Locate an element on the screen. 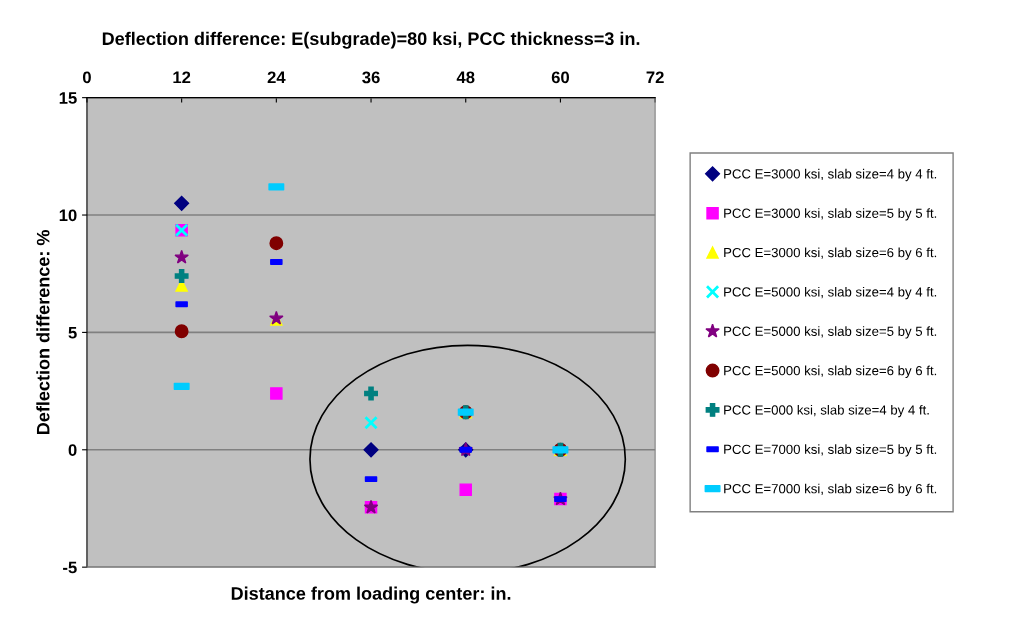 The height and width of the screenshot is (626, 1011). y-tick-label: -5 is located at coordinates (70, 567).